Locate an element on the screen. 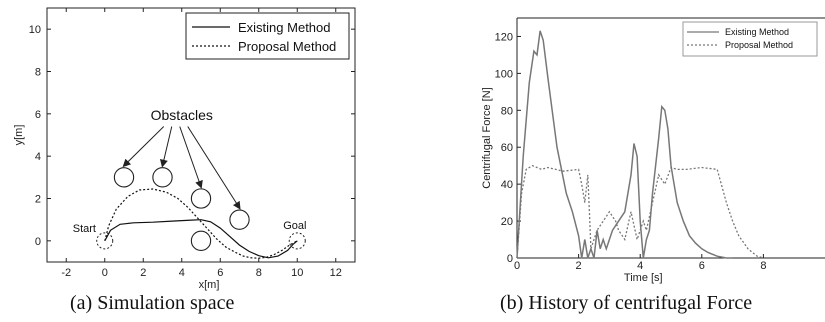  chart-b-xtick-label: 0 is located at coordinates (517, 266).